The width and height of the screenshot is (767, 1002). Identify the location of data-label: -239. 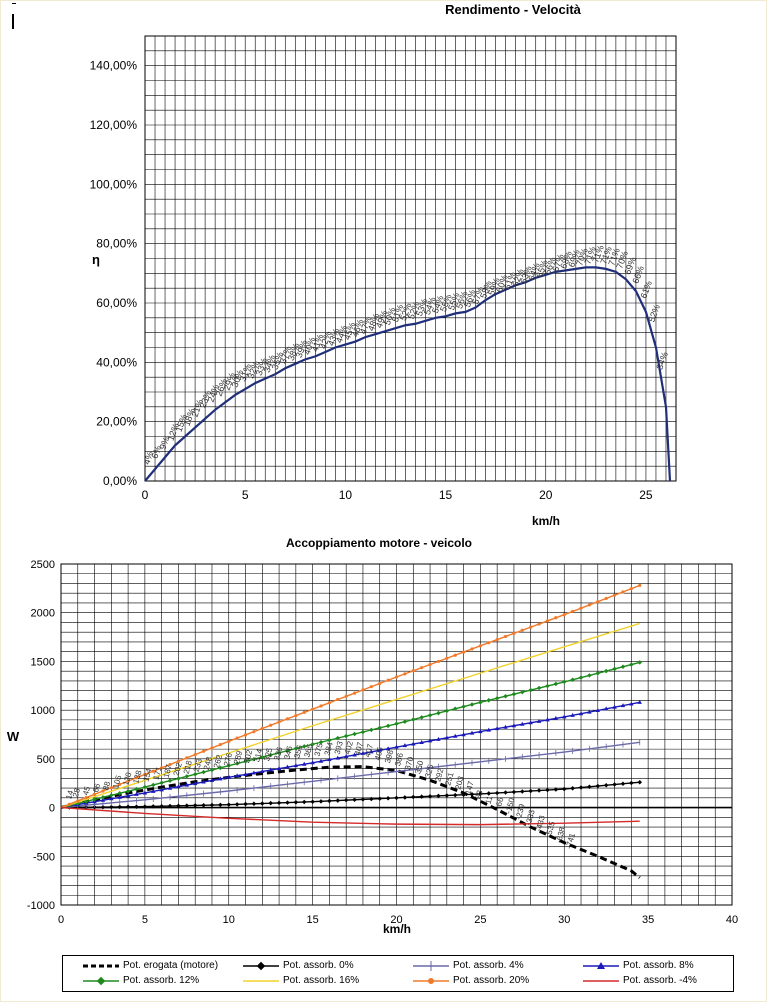
(520, 811).